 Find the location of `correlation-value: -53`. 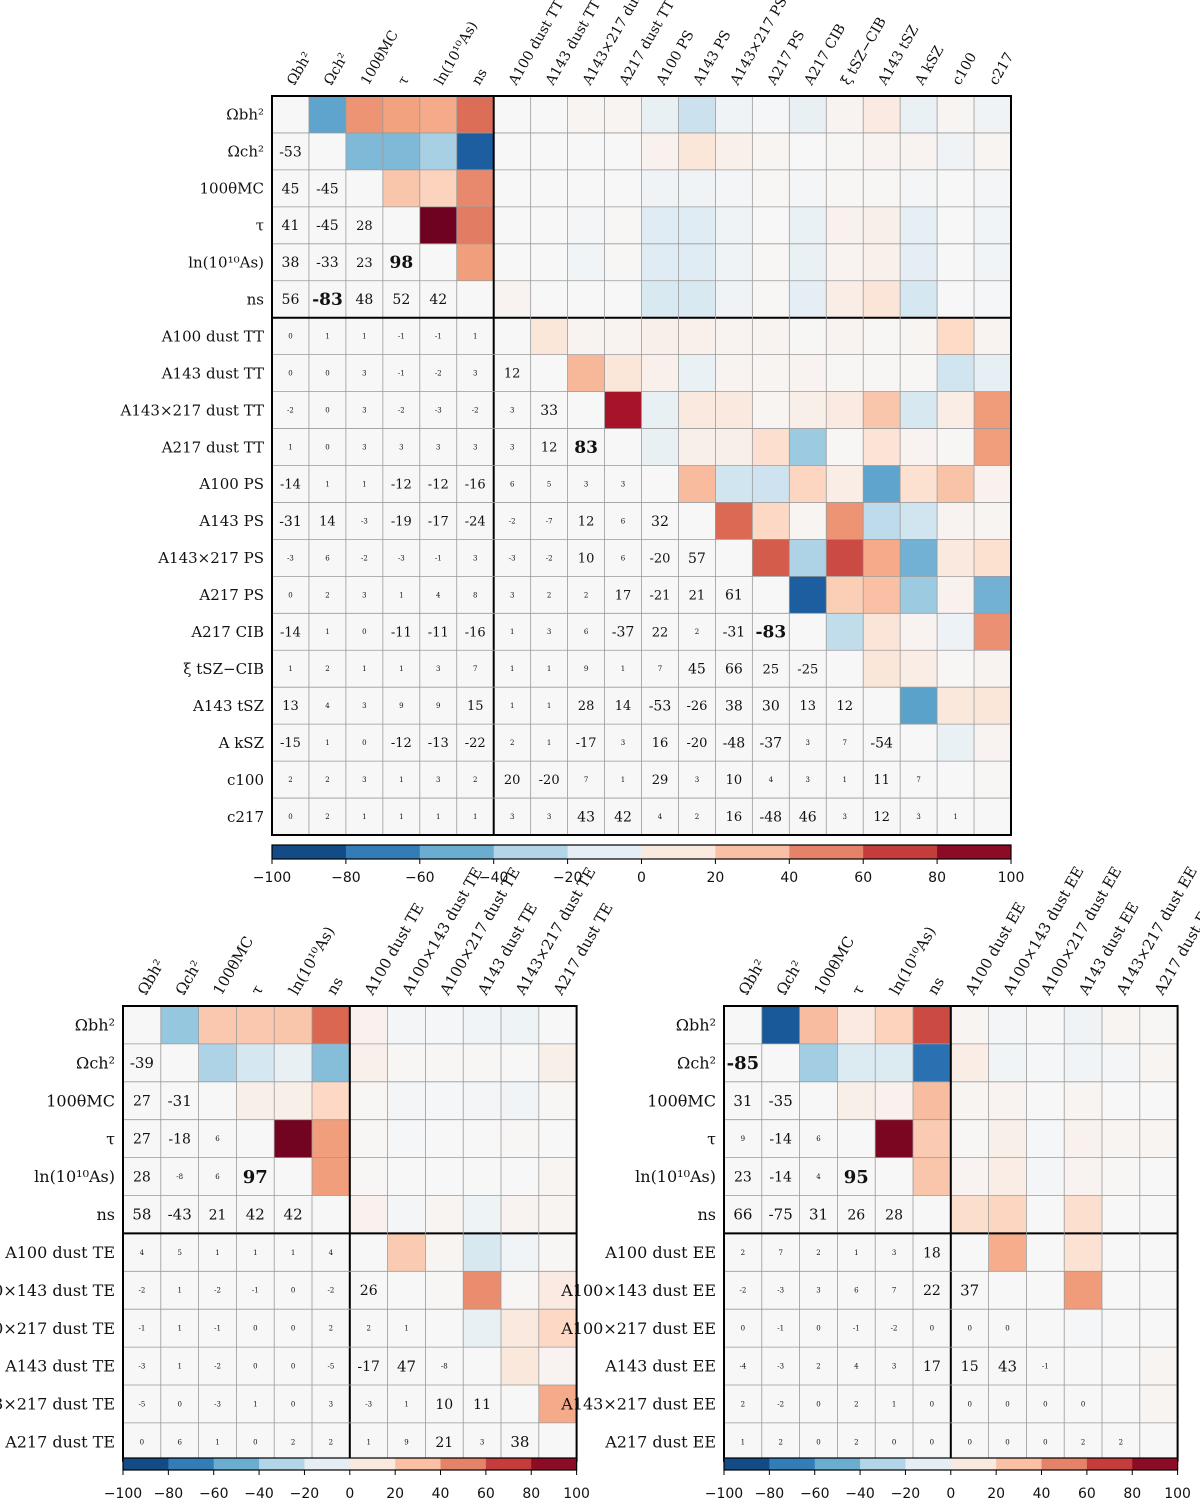

correlation-value: -53 is located at coordinates (290, 152).